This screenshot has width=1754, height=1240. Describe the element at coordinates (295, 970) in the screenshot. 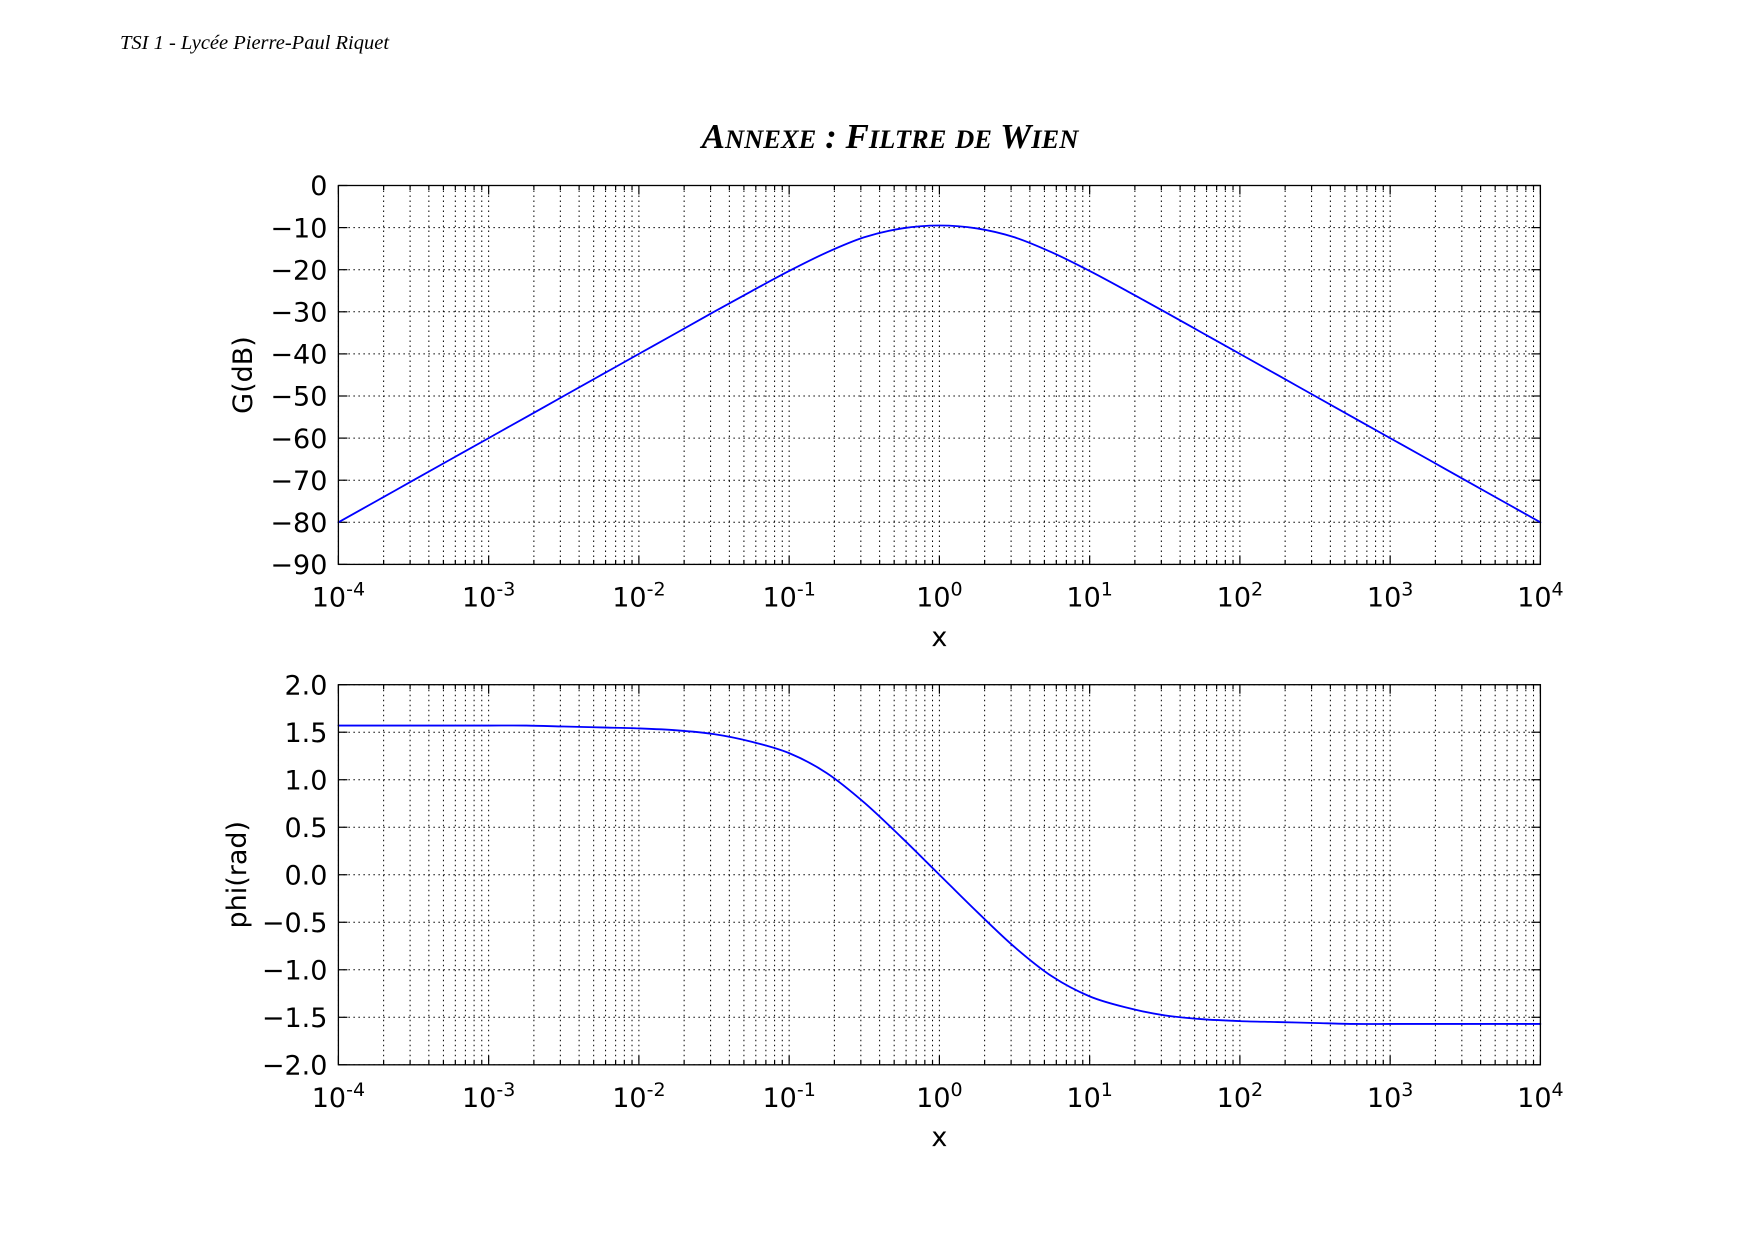

I see `phase-y-tick-label: −1.0` at that location.